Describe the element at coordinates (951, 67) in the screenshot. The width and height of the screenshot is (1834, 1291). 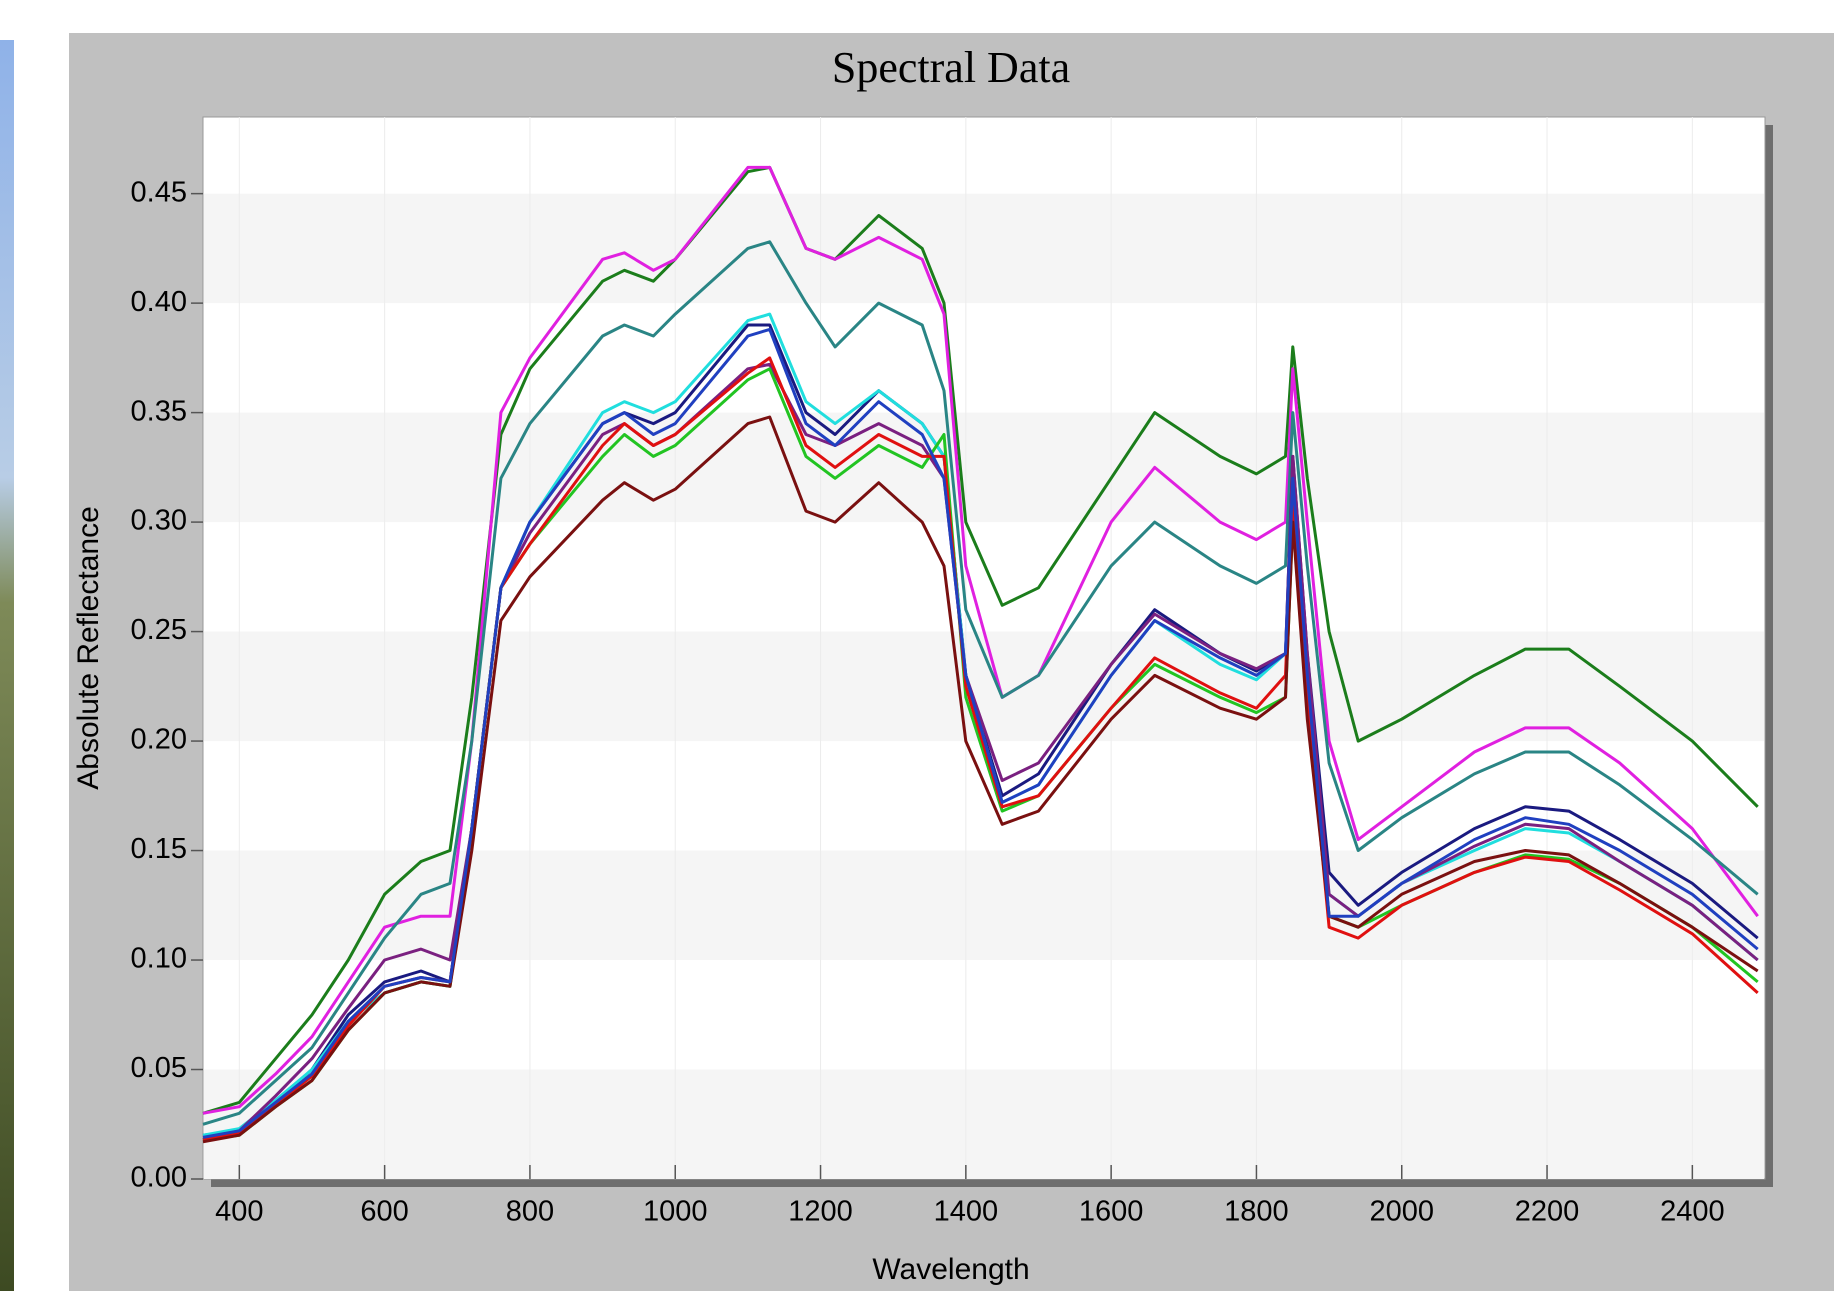
I see `chart-title: Spectral Data` at that location.